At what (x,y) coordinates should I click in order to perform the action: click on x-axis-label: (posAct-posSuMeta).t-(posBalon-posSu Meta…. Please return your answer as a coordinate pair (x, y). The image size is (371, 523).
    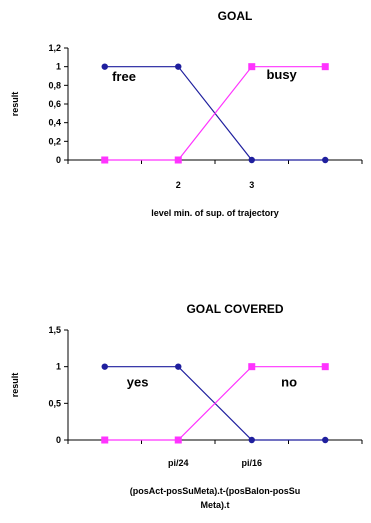
    Looking at the image, I should click on (215, 498).